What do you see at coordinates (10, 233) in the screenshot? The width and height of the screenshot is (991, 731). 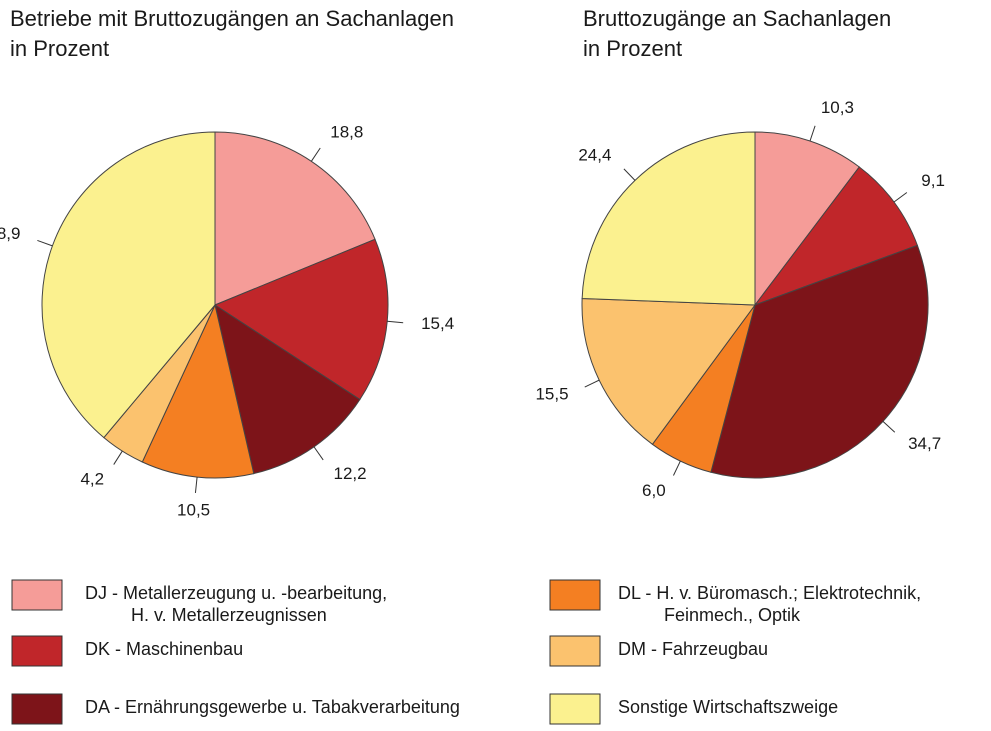 I see `value-label: 38,9` at bounding box center [10, 233].